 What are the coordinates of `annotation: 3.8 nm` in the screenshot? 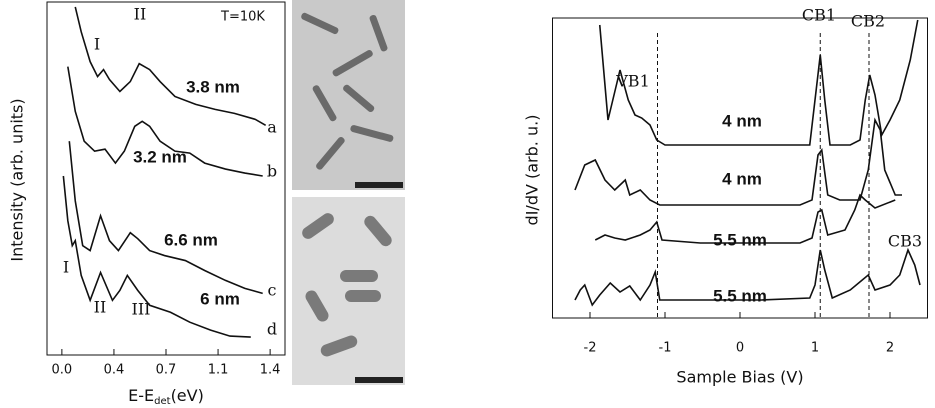 It's located at (213, 86).